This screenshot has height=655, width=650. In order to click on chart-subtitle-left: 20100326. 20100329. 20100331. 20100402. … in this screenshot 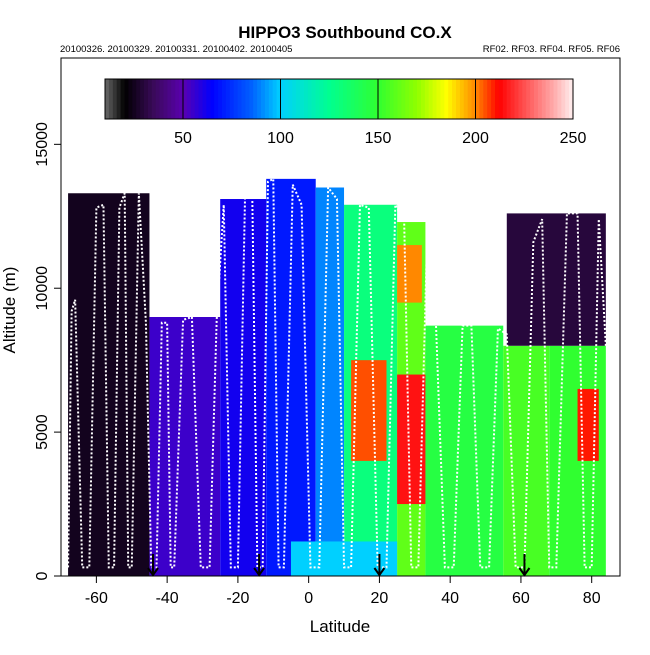, I will do `click(176, 49)`.